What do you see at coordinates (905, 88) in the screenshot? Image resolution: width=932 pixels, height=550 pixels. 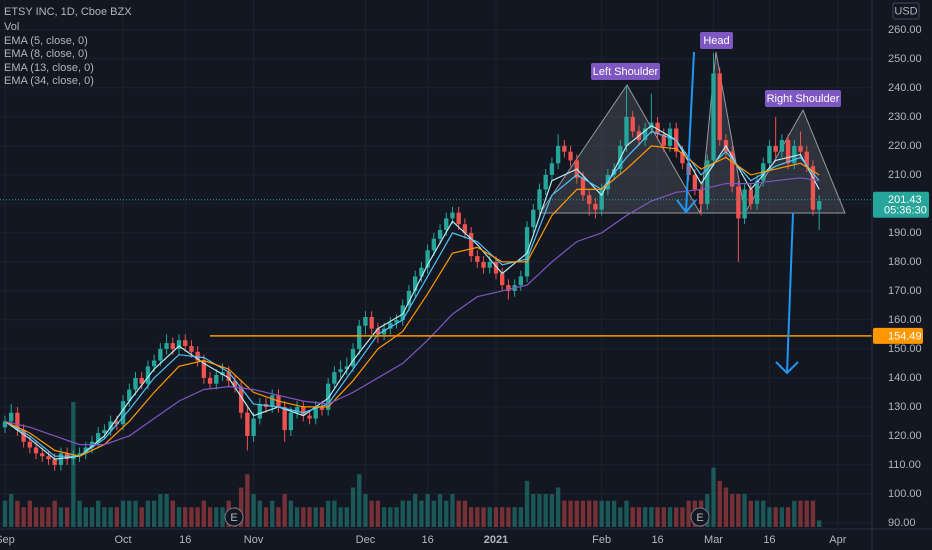 I see `y-tick-label: 240.00` at bounding box center [905, 88].